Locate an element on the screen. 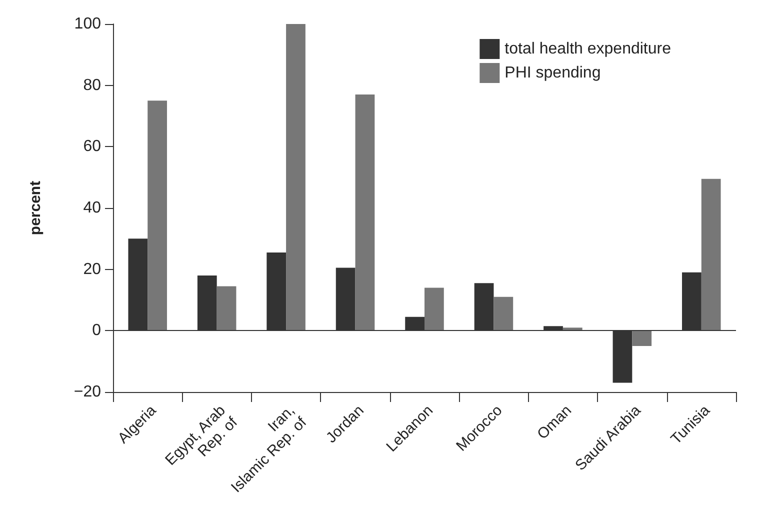  y-tick-label: 40 is located at coordinates (92, 208).